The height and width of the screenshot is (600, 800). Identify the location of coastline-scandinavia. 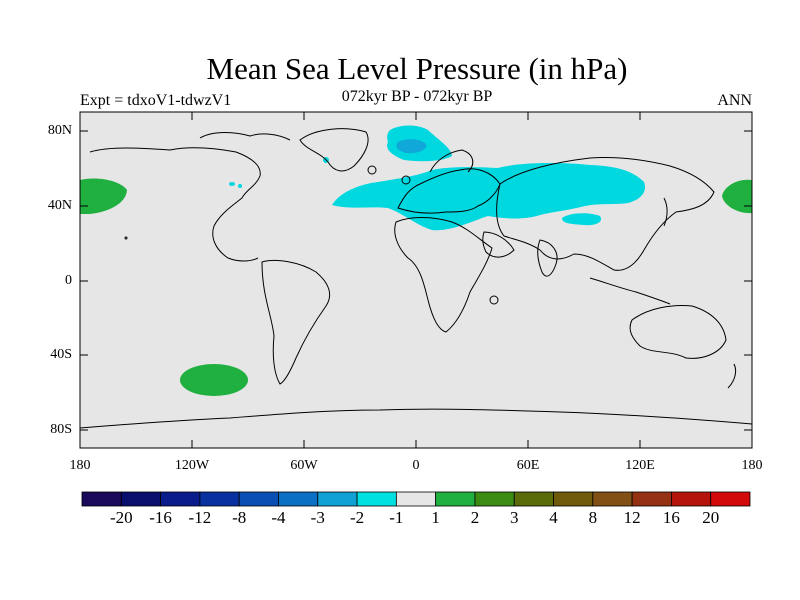
(451, 161).